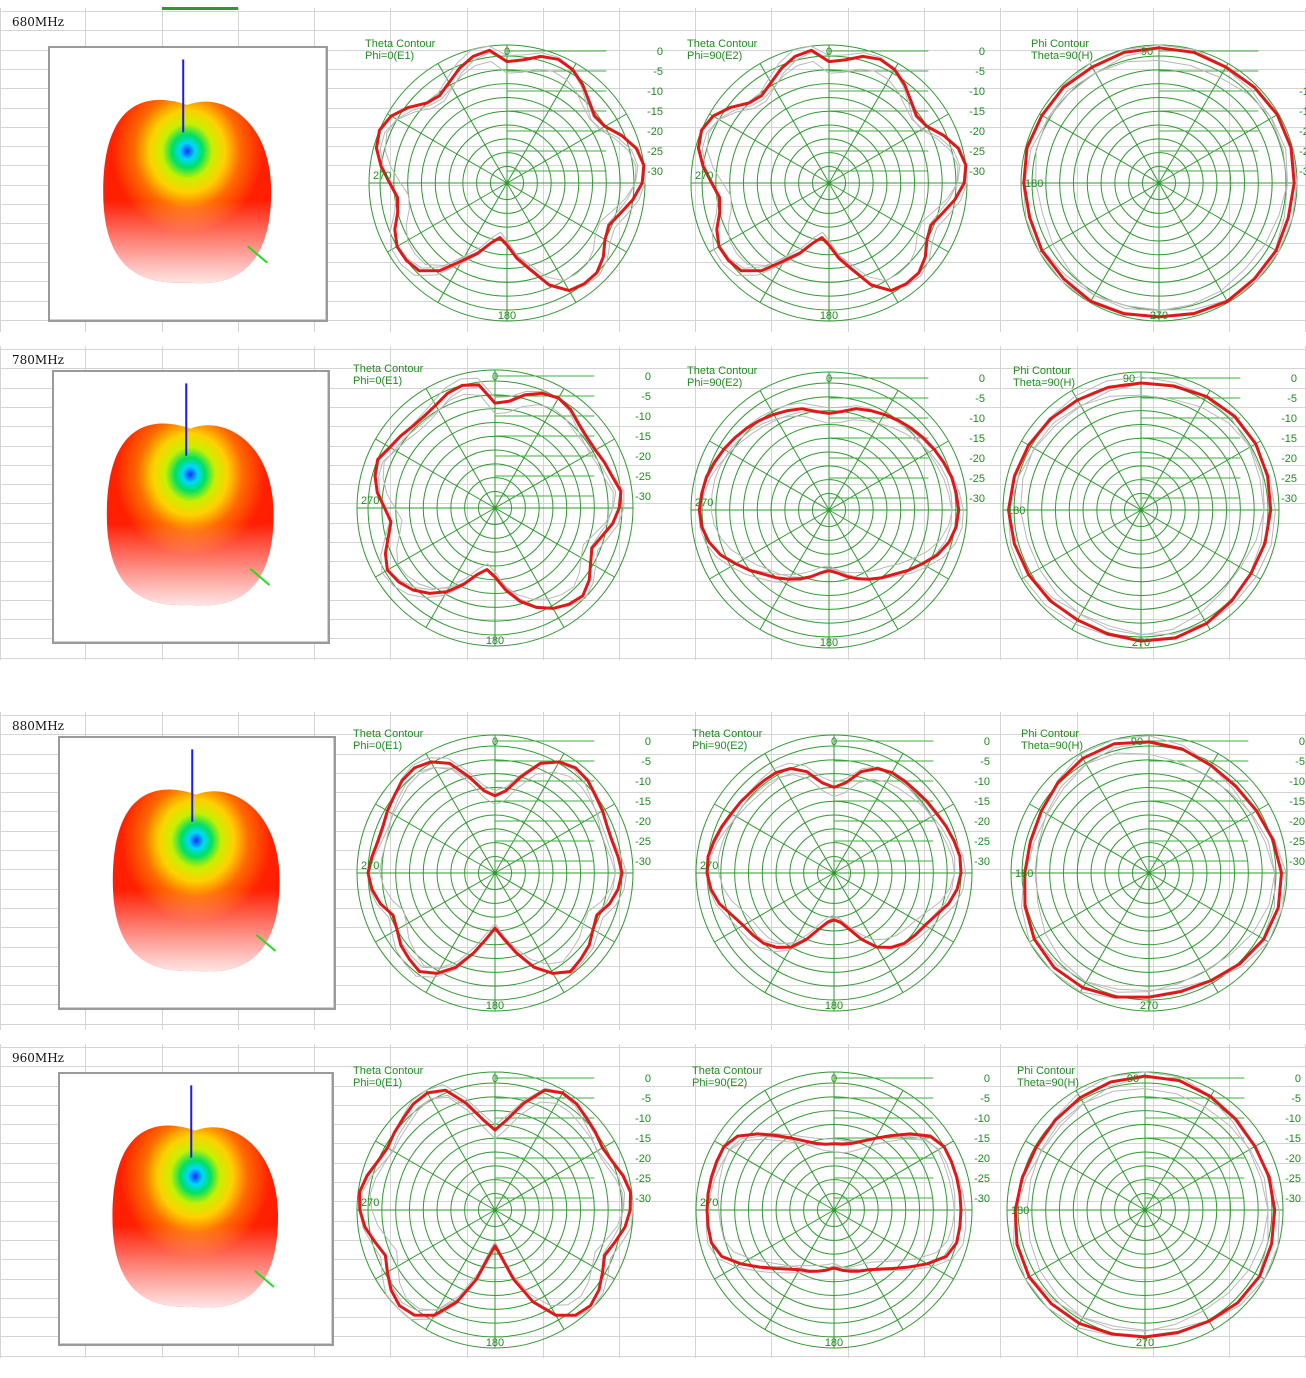  Describe the element at coordinates (1046, 1071) in the screenshot. I see `plot-title: Phi Contour` at that location.